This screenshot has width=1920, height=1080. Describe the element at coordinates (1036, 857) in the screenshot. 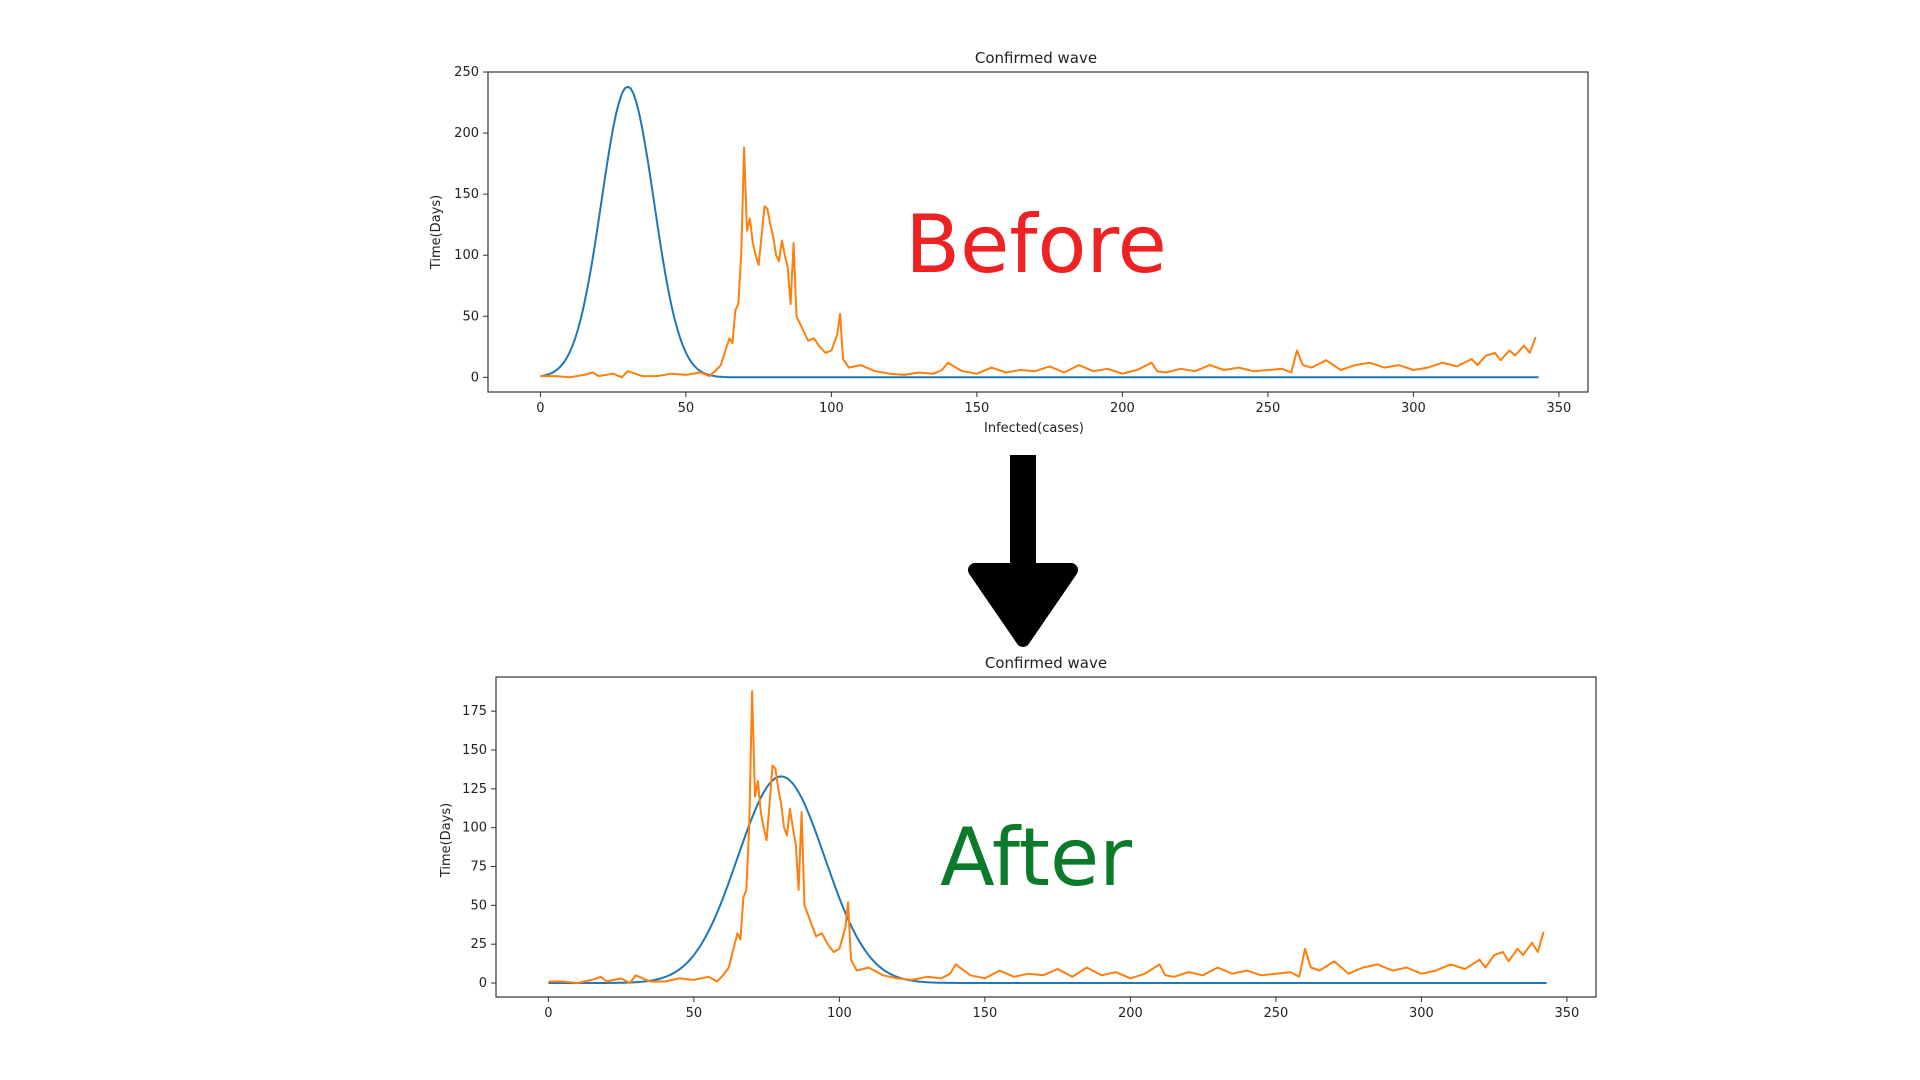

I see `after-label: After` at that location.